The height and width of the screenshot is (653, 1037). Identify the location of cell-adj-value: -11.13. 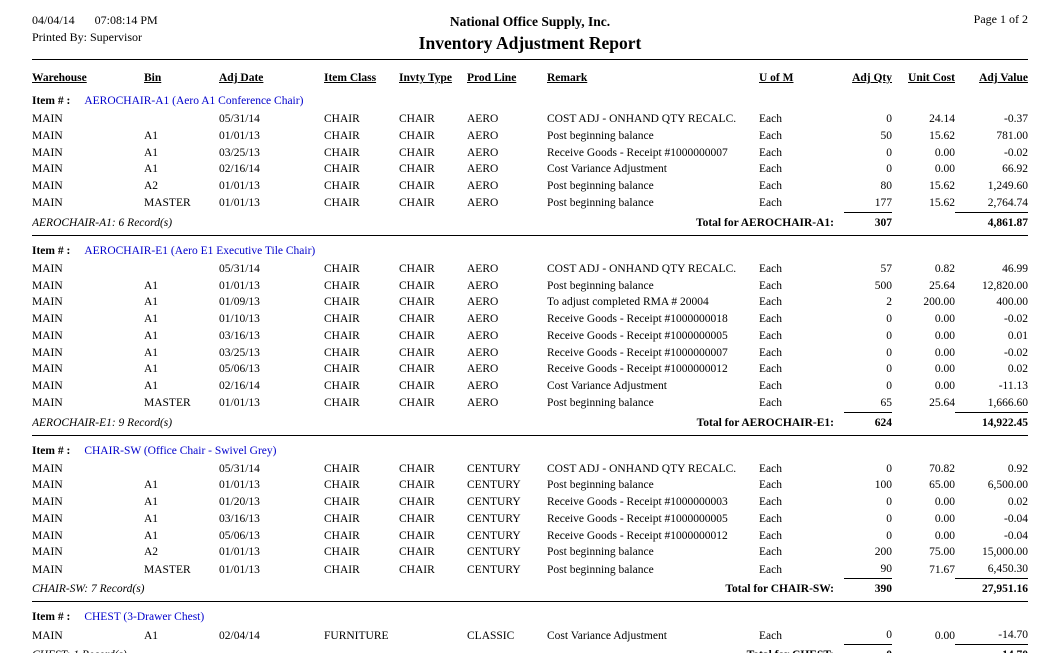
(1013, 386).